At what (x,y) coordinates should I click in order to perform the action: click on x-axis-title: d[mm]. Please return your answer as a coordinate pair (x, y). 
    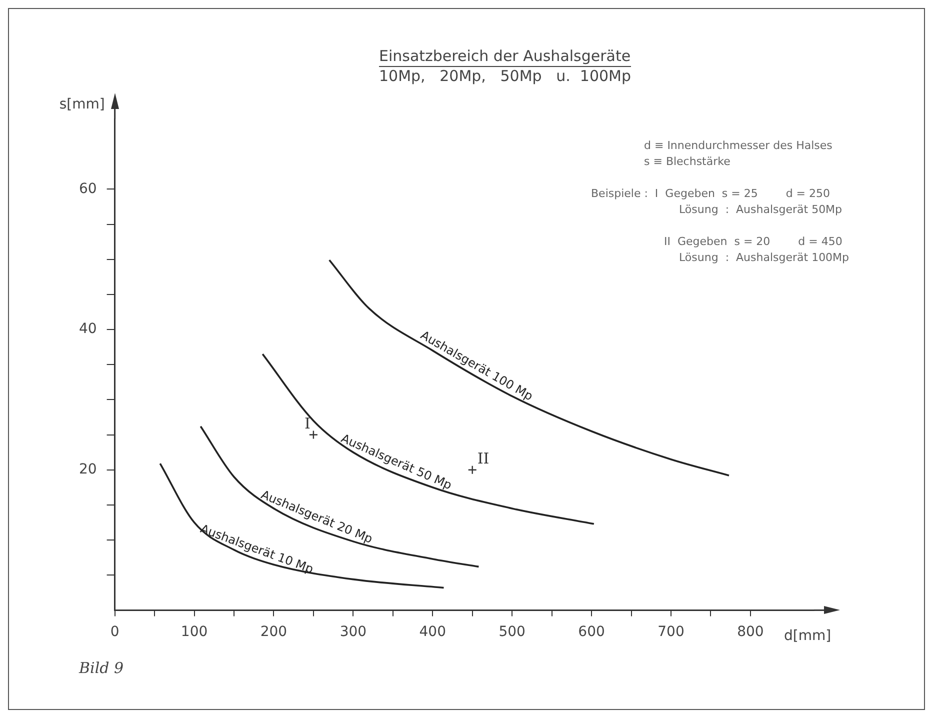
    Looking at the image, I should click on (808, 636).